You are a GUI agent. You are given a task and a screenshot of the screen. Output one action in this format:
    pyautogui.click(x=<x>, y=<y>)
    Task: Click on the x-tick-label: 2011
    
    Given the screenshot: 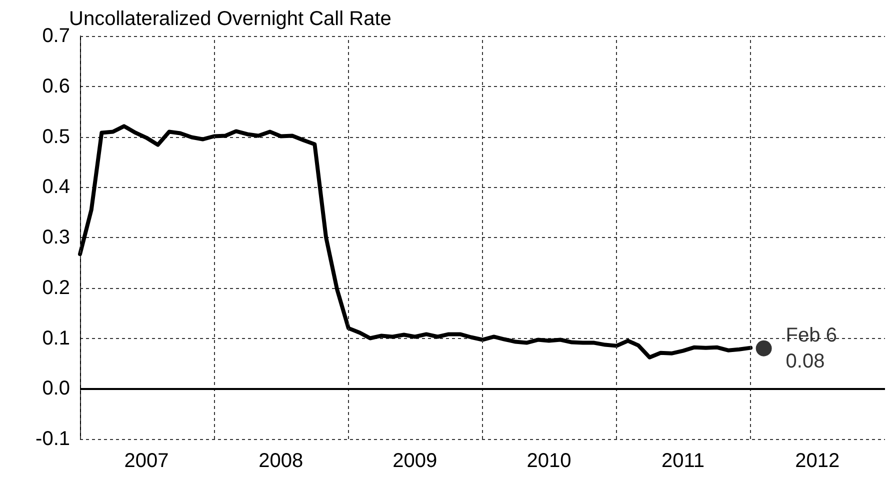 What is the action you would take?
    pyautogui.click(x=683, y=461)
    